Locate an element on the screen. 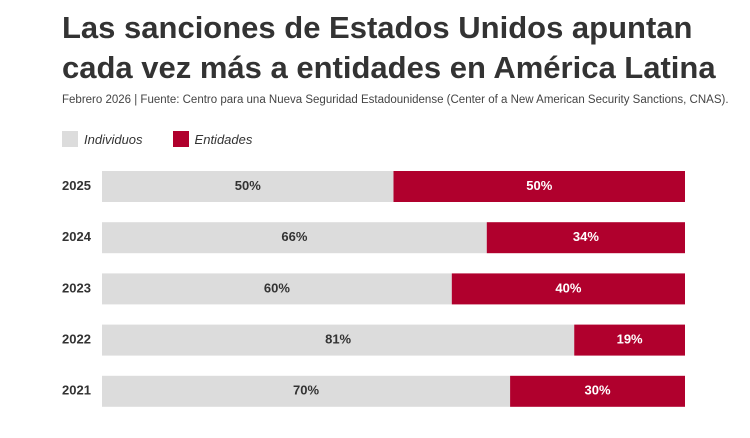 The image size is (750, 438). legend-item-individuos: Individuos is located at coordinates (102, 139).